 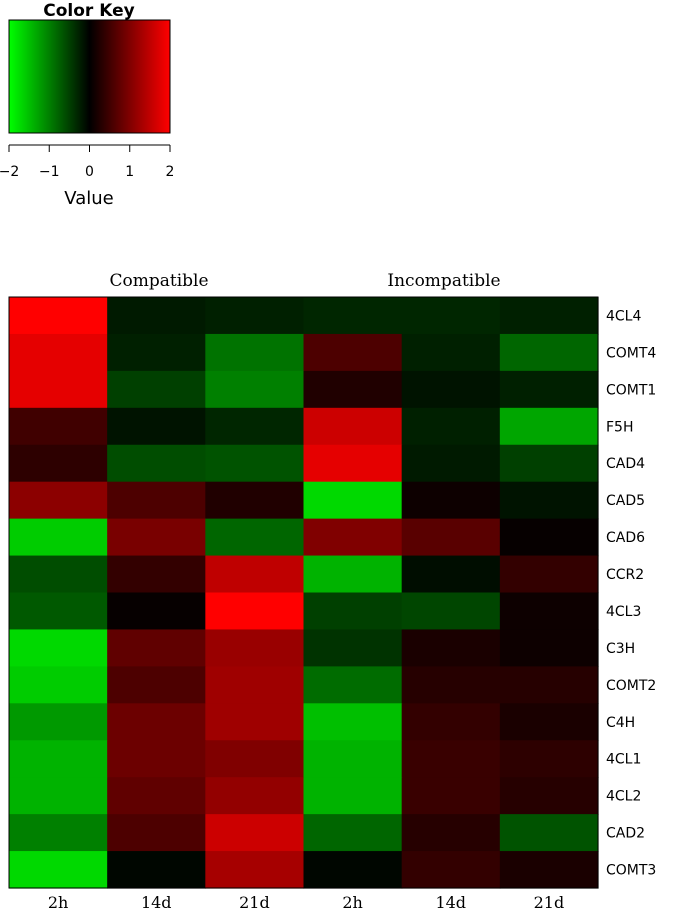 I want to click on row-label: 4CL2, so click(x=623, y=797).